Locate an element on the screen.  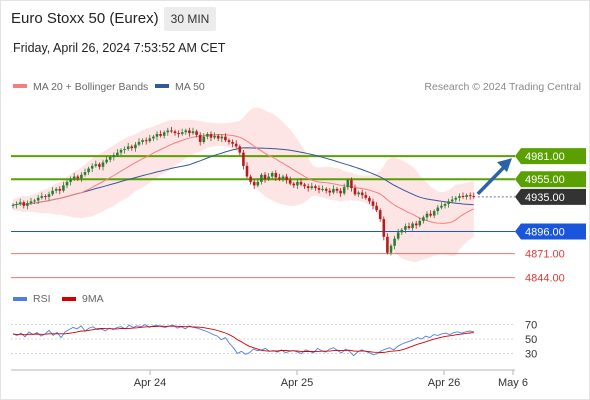
time-axis: Apr 24 Apr 25 Apr 26 May 6 is located at coordinates (269, 379).